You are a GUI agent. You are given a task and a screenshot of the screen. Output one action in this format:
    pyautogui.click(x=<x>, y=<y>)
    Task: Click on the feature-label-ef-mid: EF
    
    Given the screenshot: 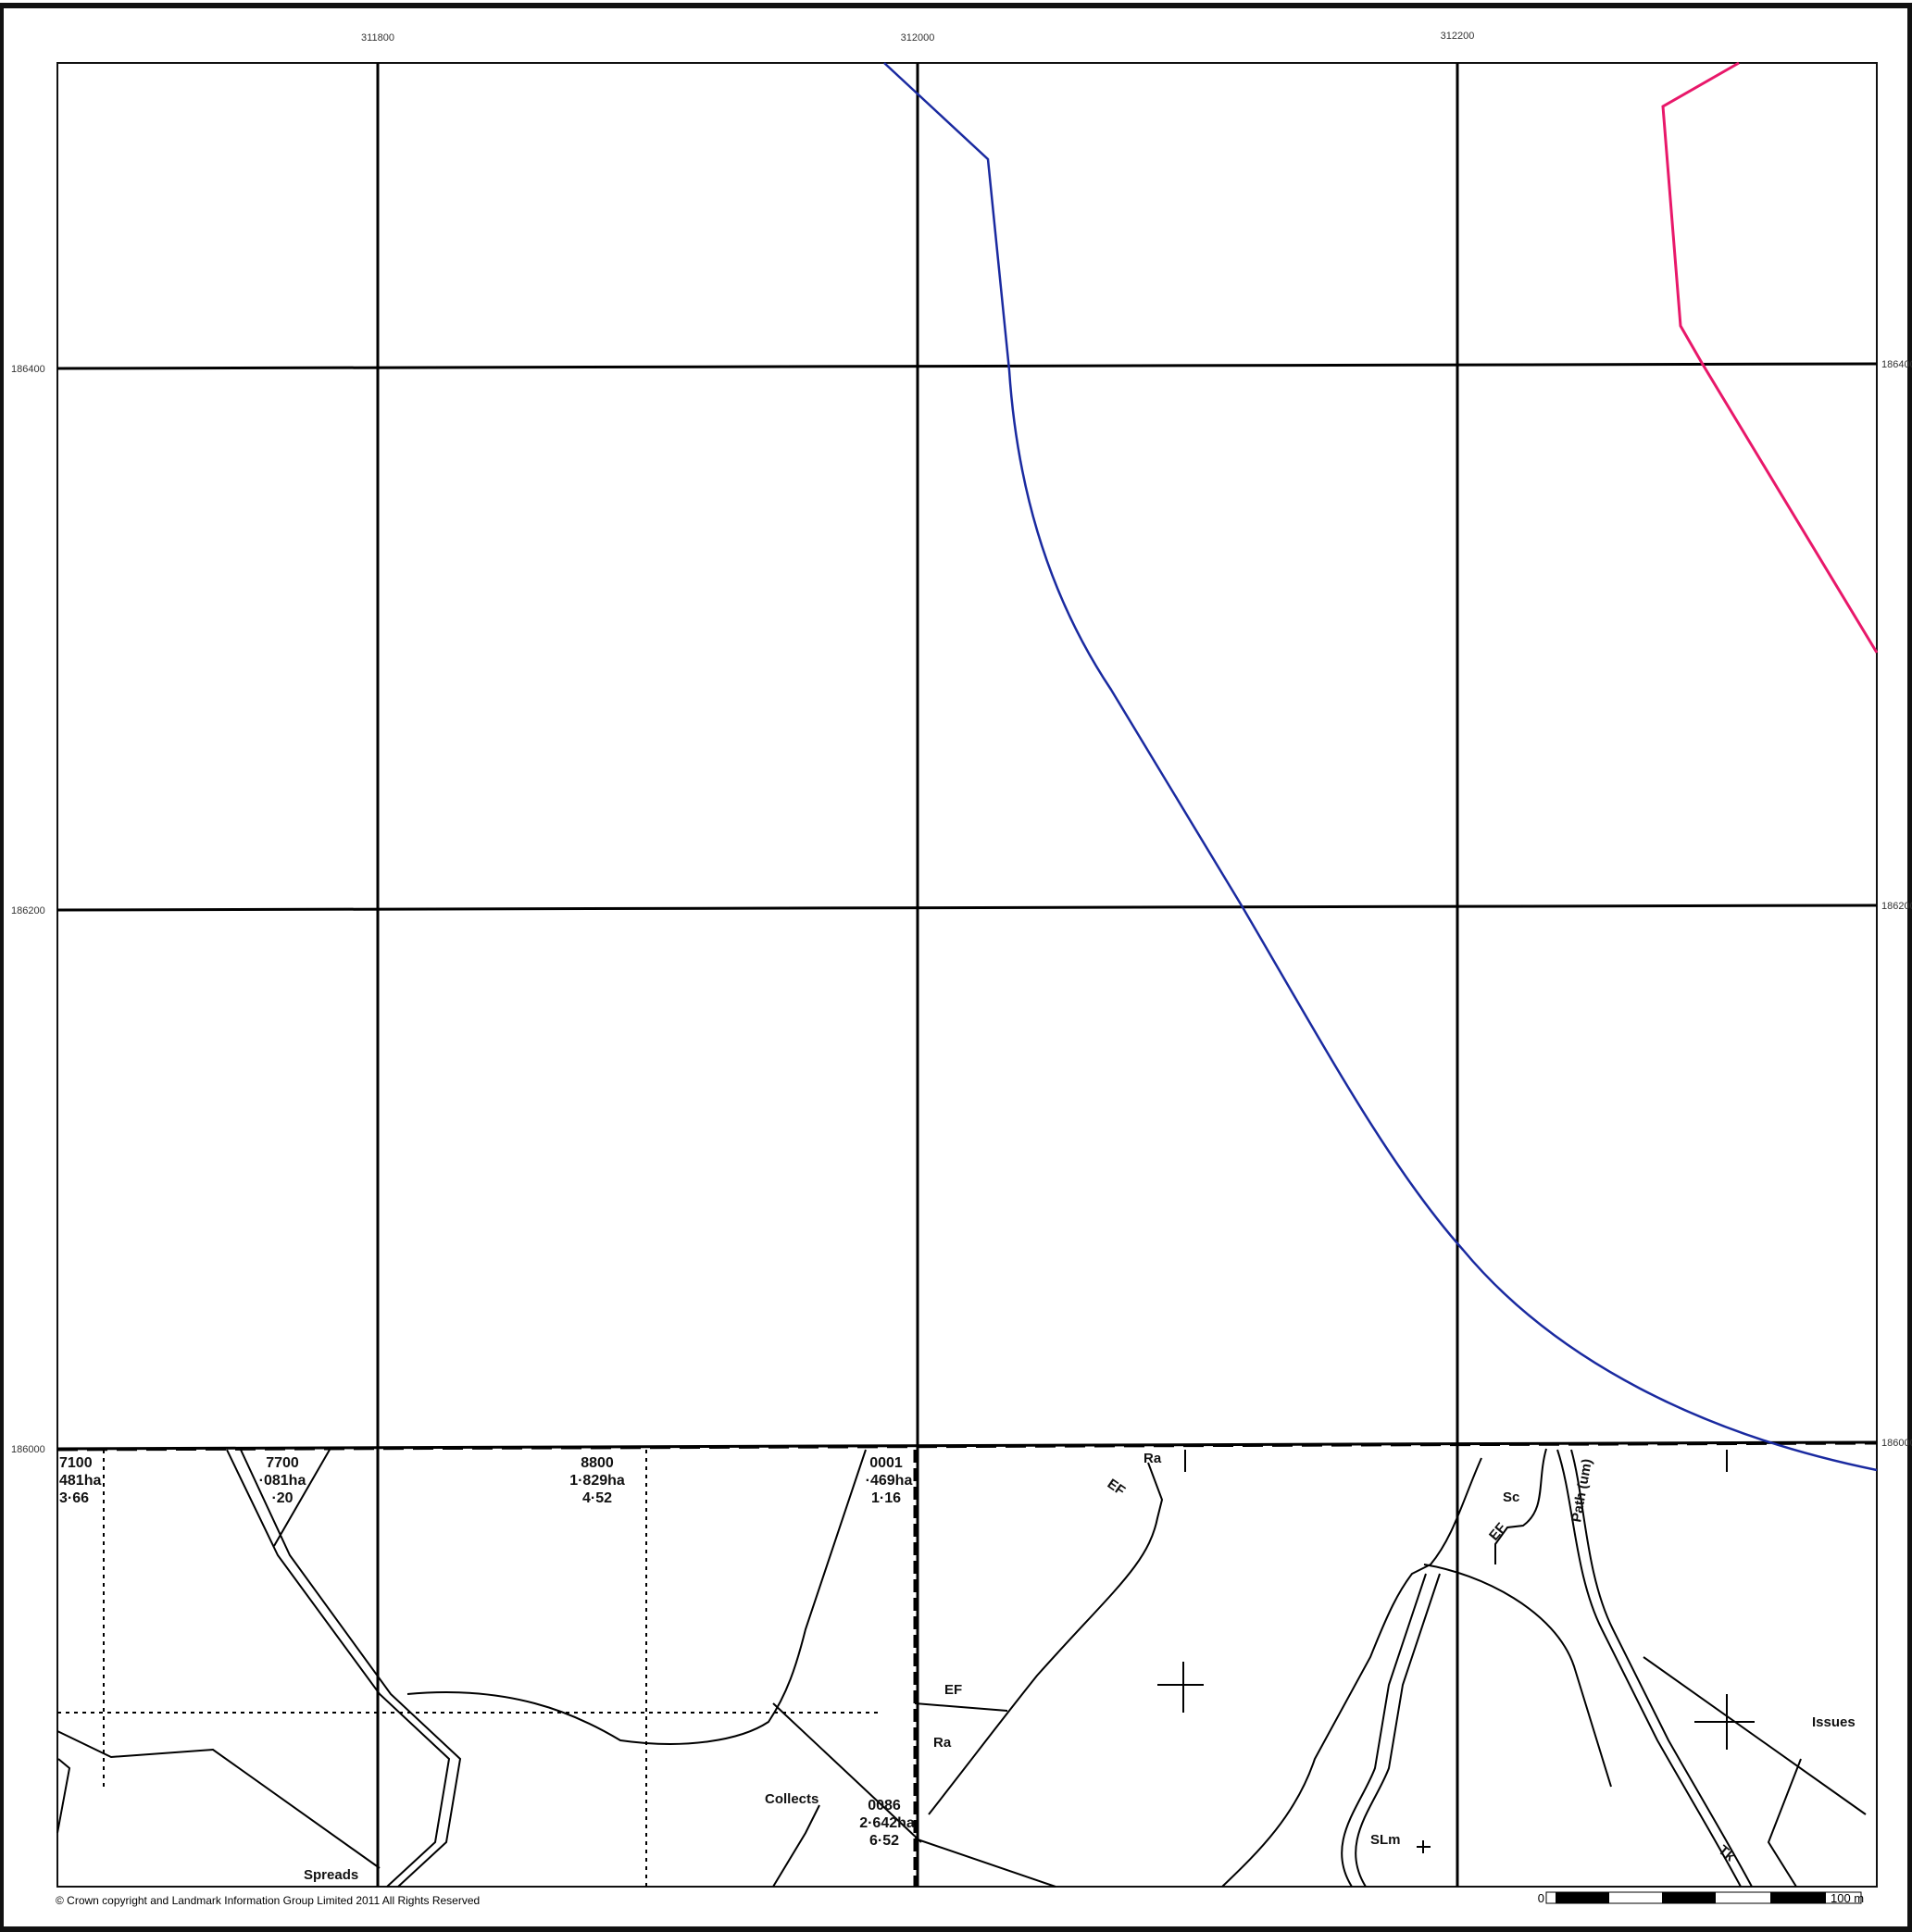 What is the action you would take?
    pyautogui.click(x=1497, y=1532)
    